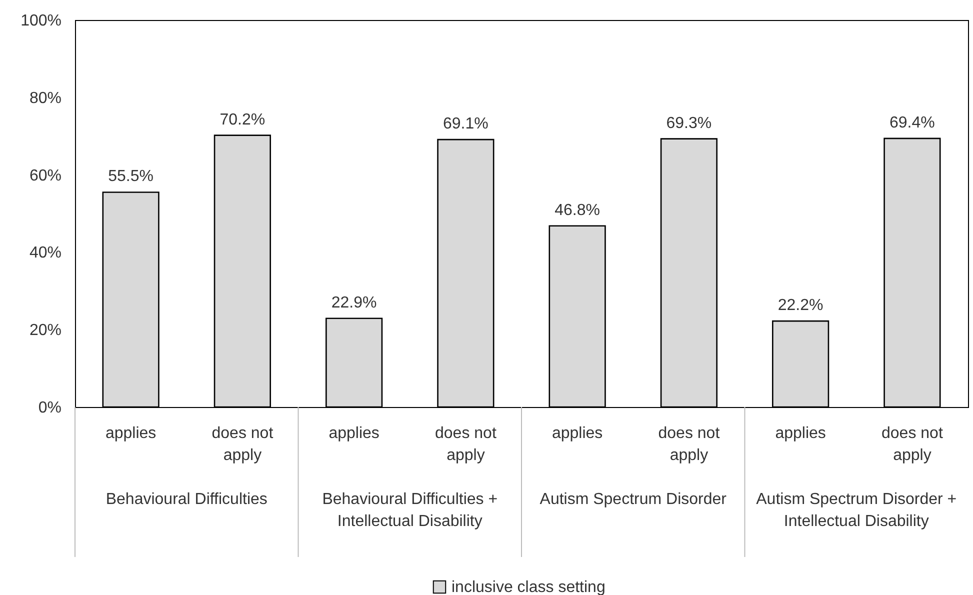 The height and width of the screenshot is (595, 973). What do you see at coordinates (465, 124) in the screenshot?
I see `data-label: 69.1%` at bounding box center [465, 124].